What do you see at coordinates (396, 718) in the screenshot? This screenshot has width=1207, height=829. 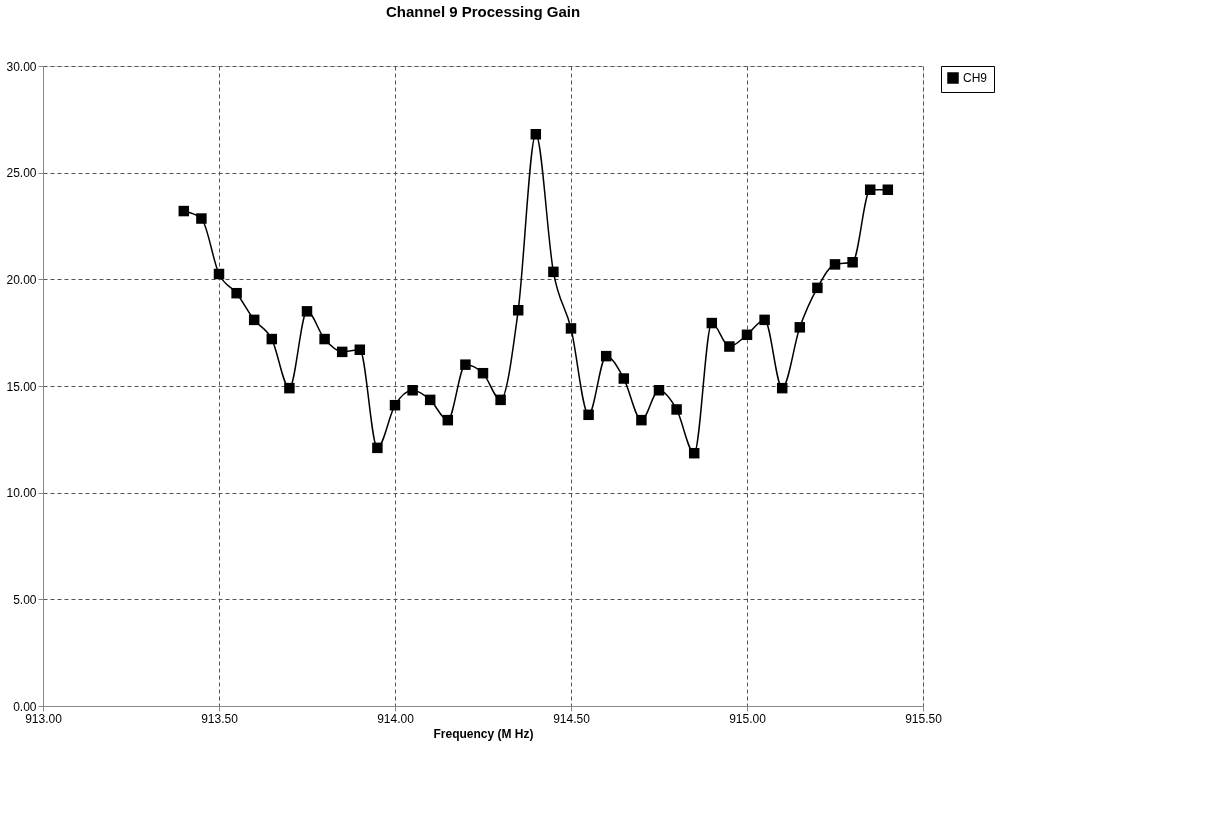 I see `x-tick-label: 914.00` at bounding box center [396, 718].